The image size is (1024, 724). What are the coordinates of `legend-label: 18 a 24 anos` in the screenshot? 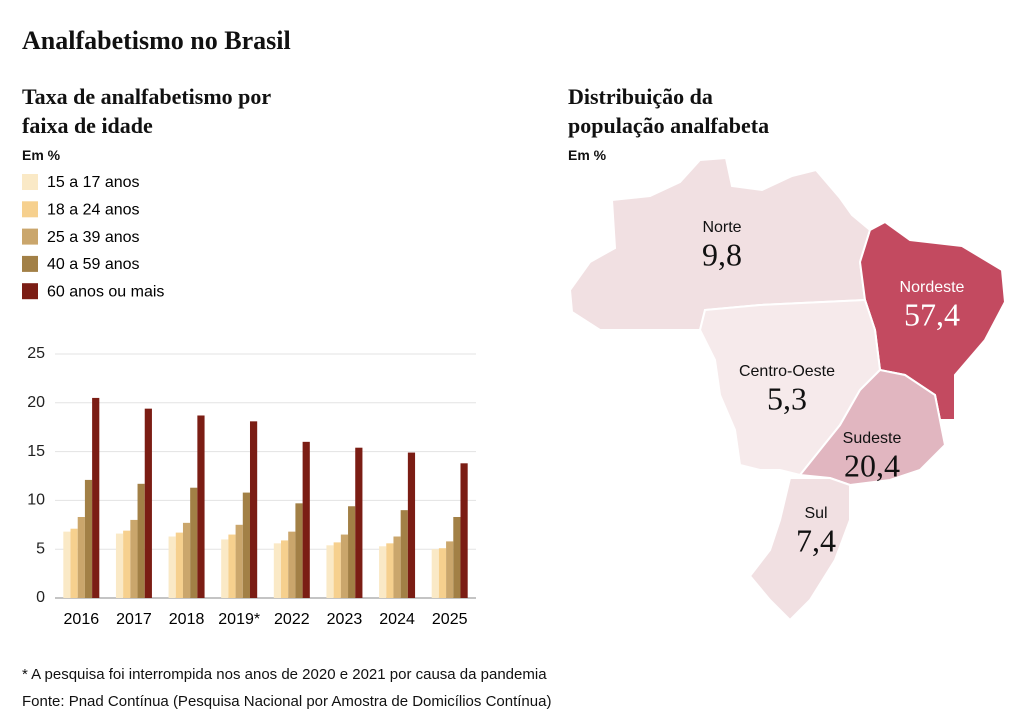 It's located at (93, 210).